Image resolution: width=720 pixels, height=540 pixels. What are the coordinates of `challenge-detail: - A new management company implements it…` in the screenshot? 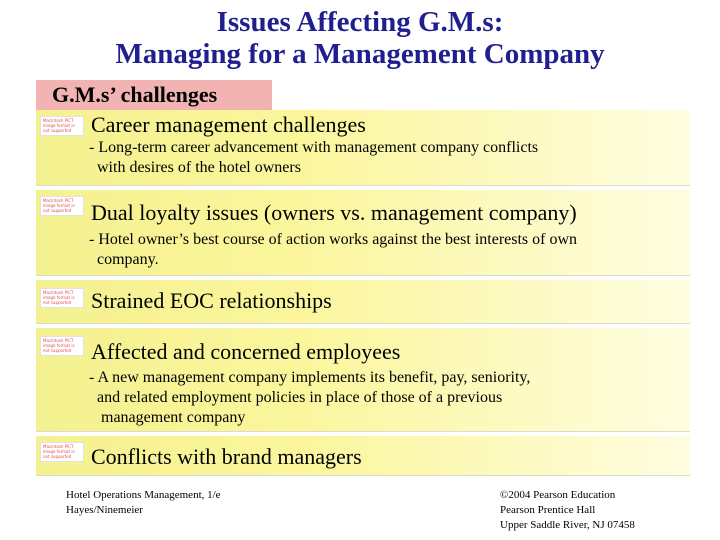 It's located at (384, 398).